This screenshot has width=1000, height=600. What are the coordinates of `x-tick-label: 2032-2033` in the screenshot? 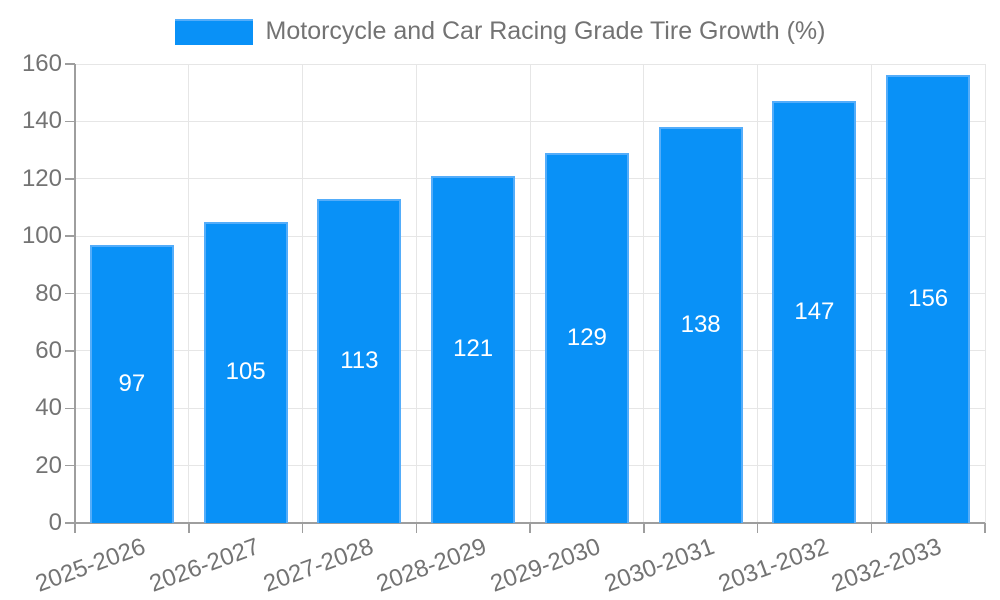 It's located at (887, 565).